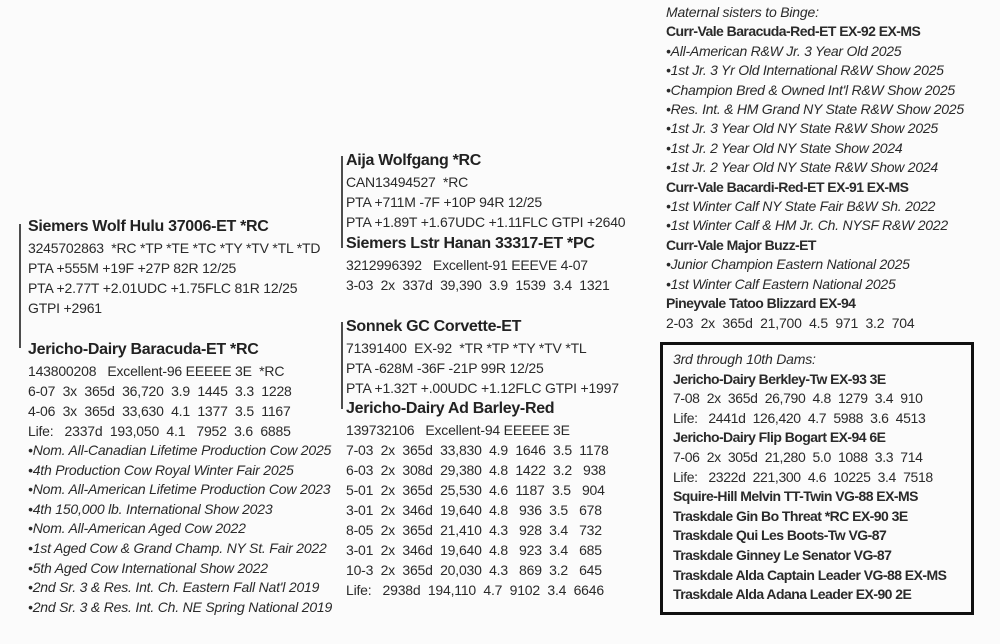 Image resolution: width=1000 pixels, height=644 pixels. Describe the element at coordinates (784, 50) in the screenshot. I see `award-line: •All-American R&W Jr. 3 Year Old 2025` at that location.